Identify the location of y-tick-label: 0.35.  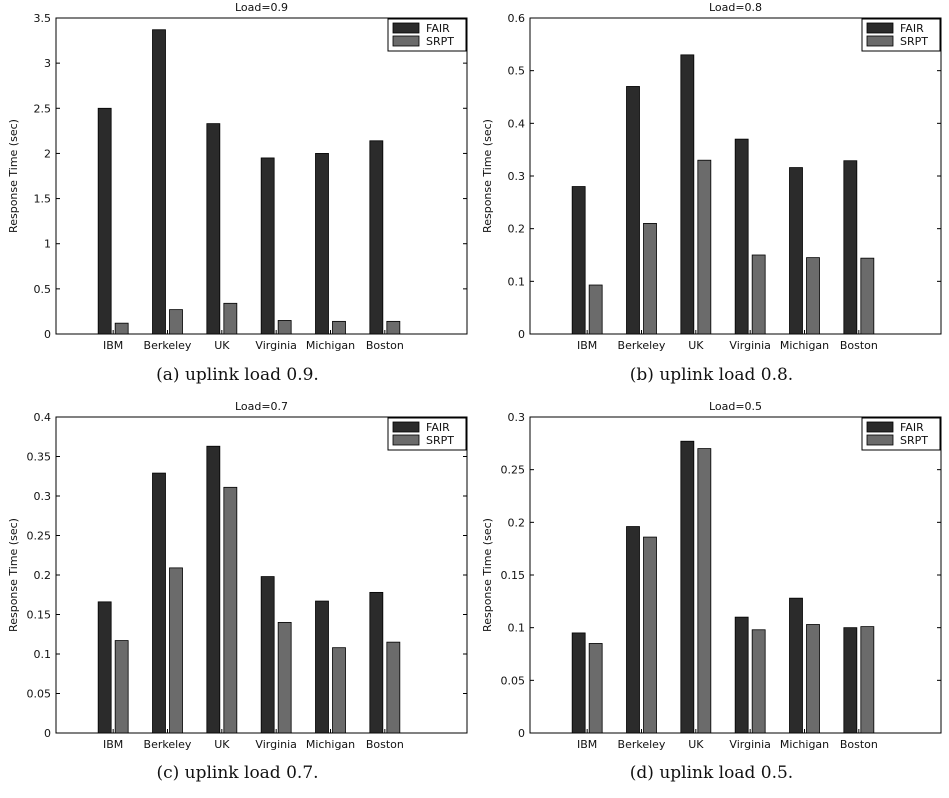
(39, 457).